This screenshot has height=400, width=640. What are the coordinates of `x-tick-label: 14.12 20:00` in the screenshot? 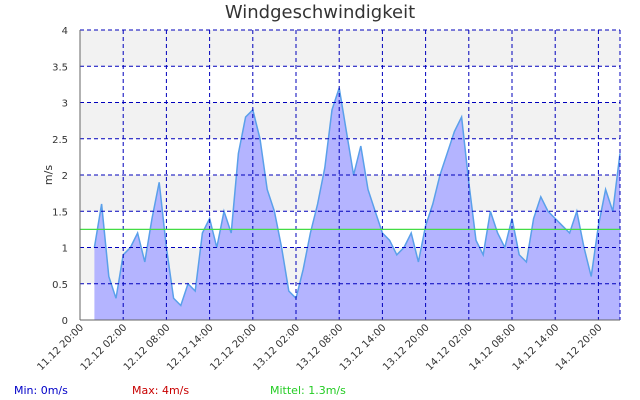 It's located at (579, 347).